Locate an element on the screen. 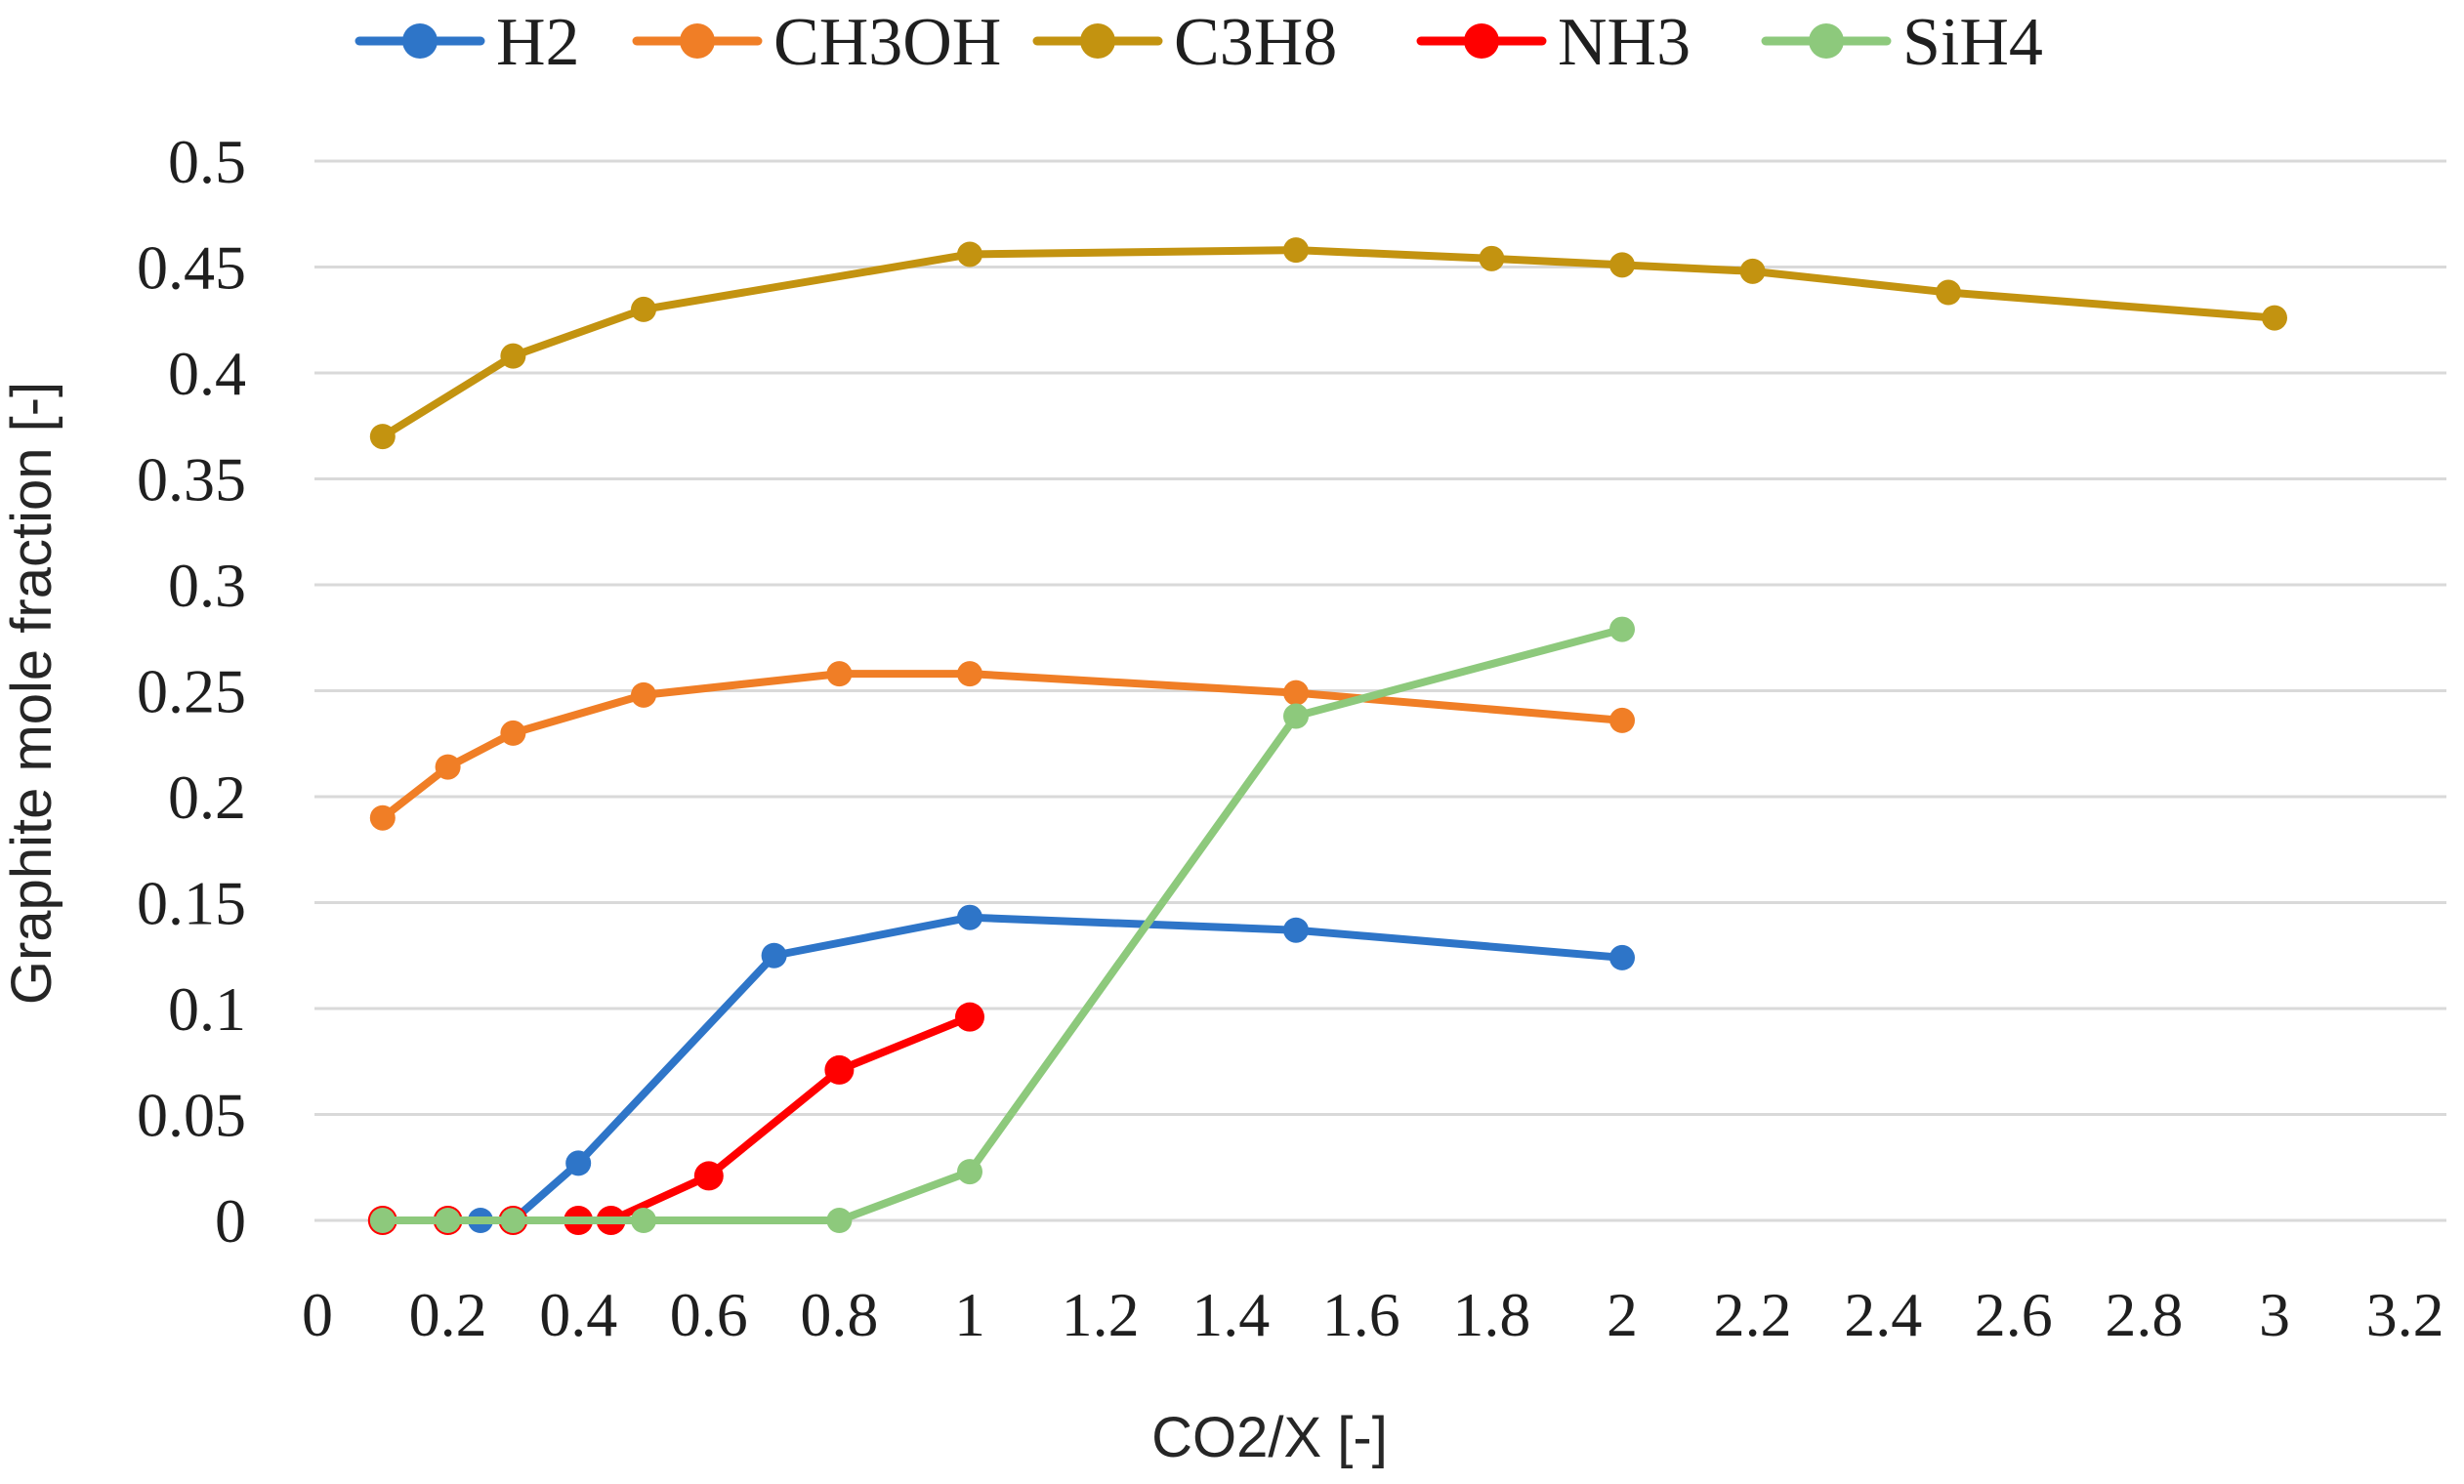  y-tick-label: 0 is located at coordinates (231, 1221).